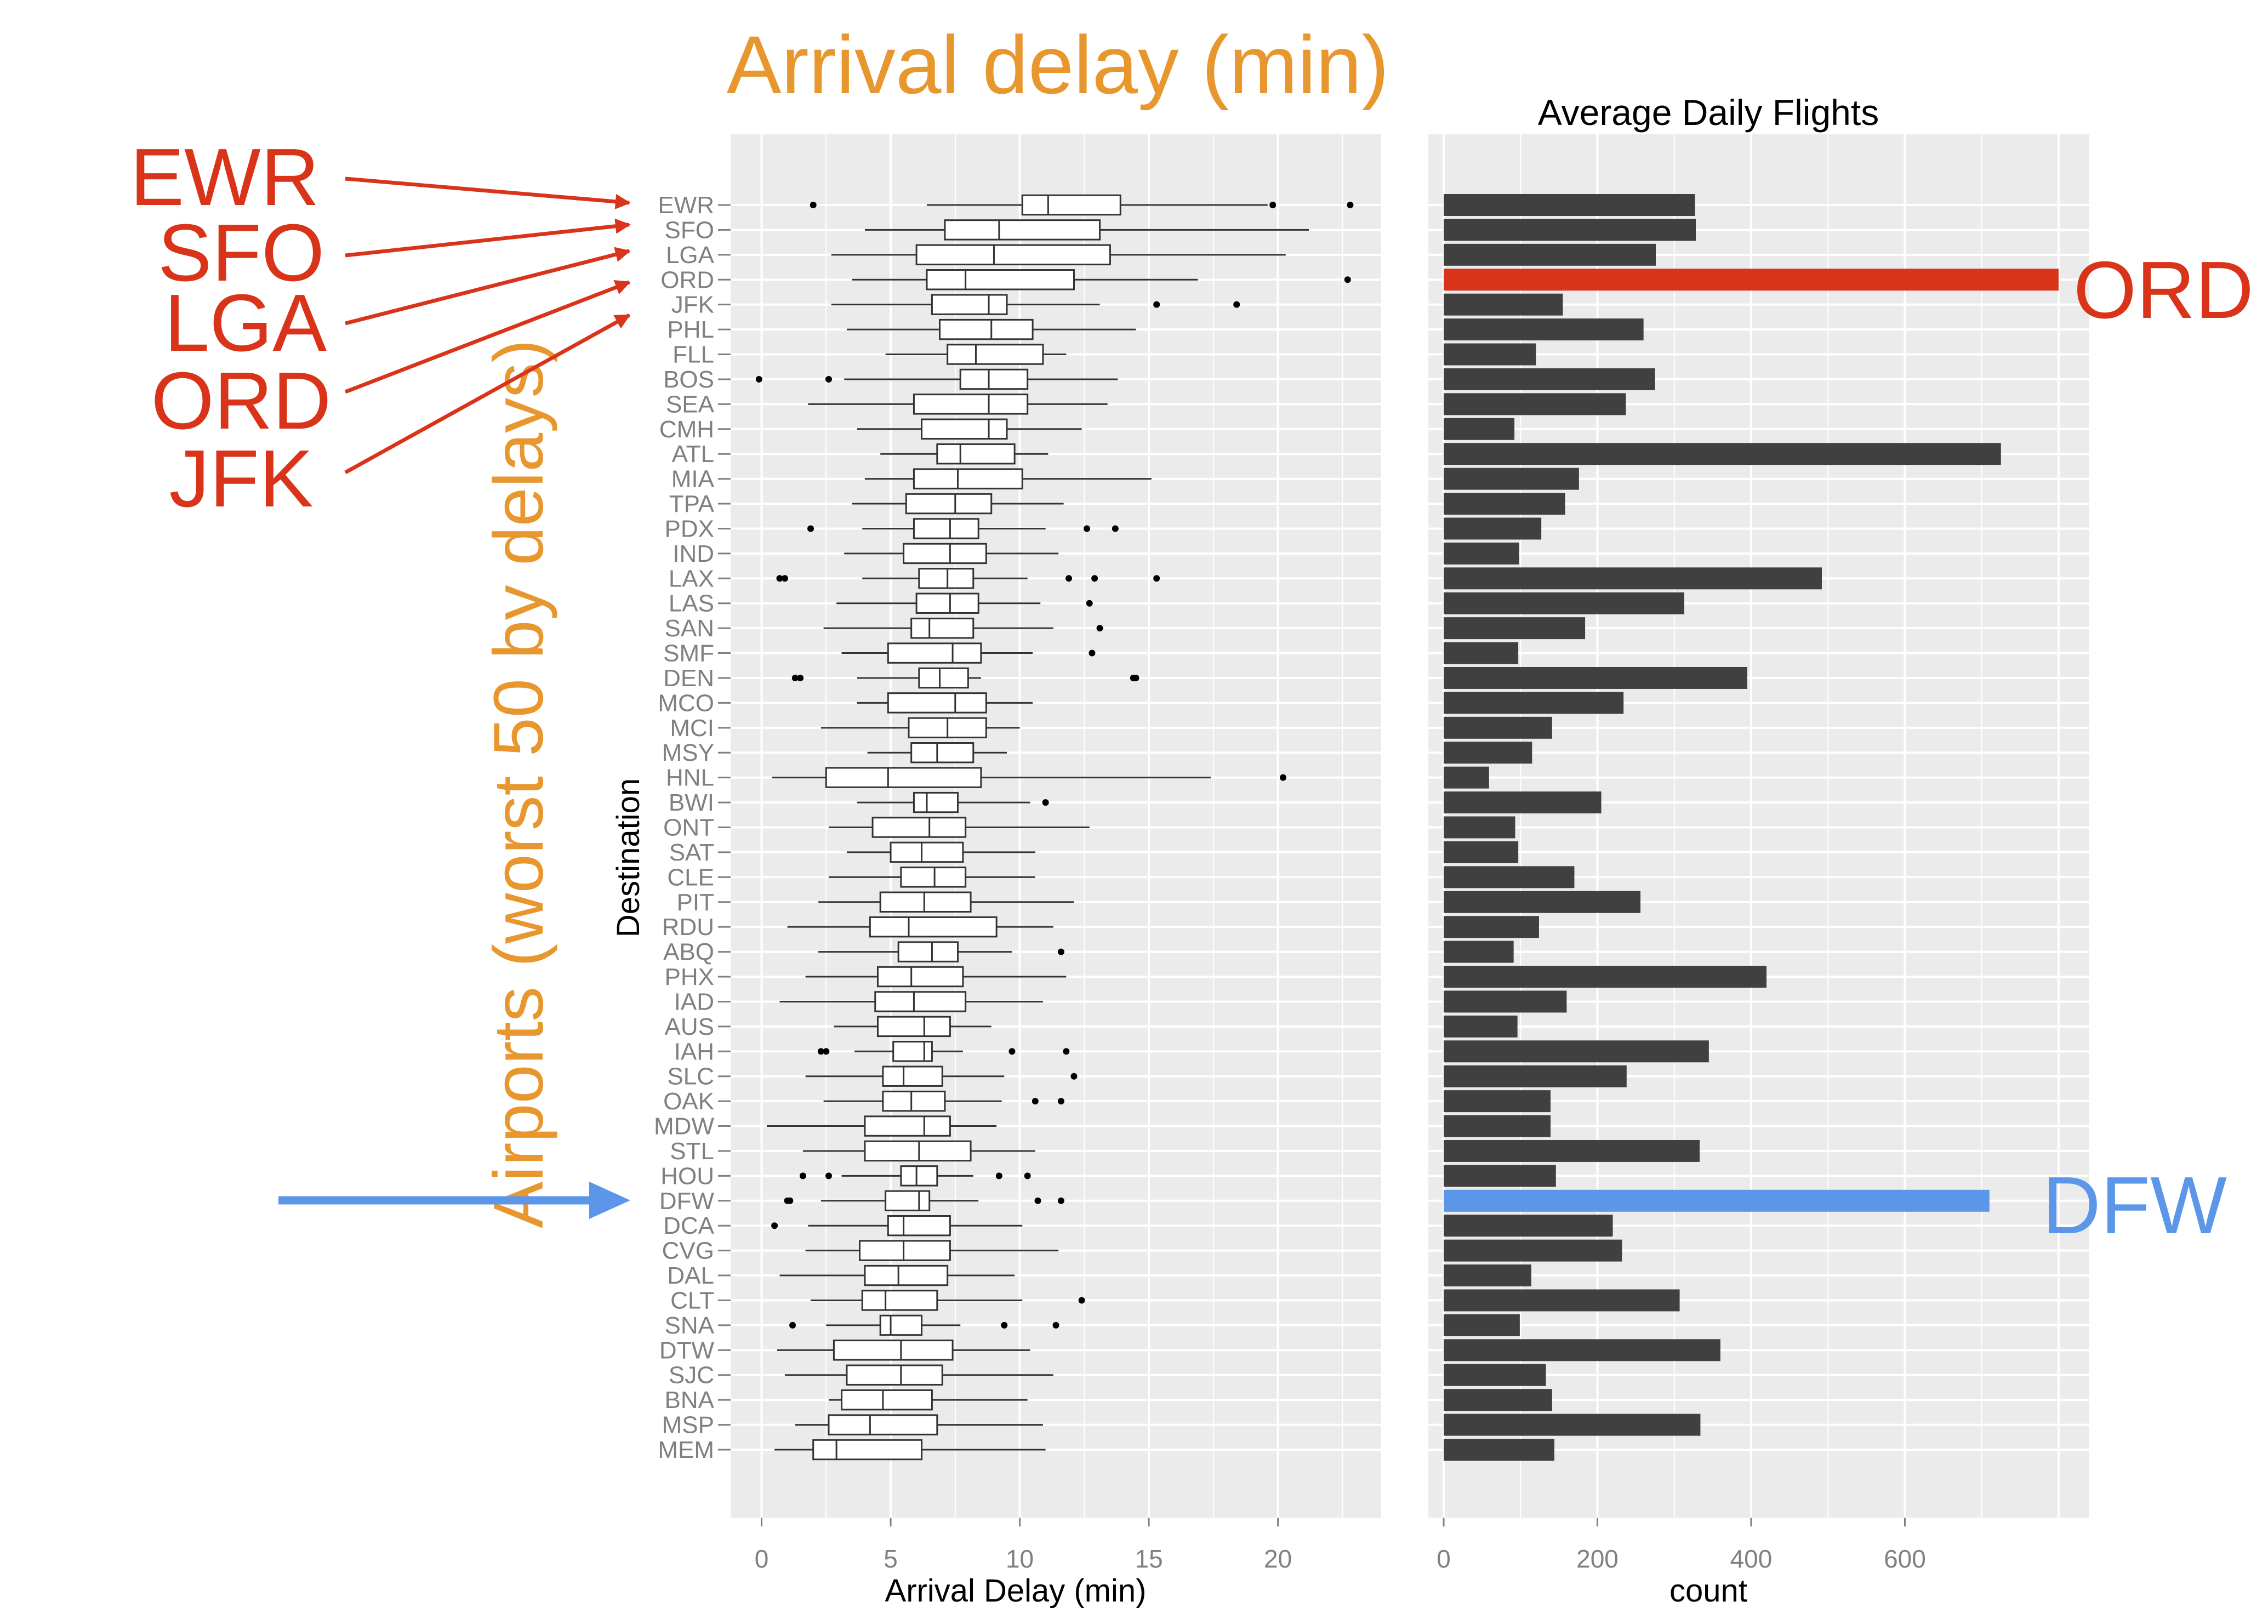  Describe the element at coordinates (969, 304) in the screenshot. I see `box-jfk` at that location.